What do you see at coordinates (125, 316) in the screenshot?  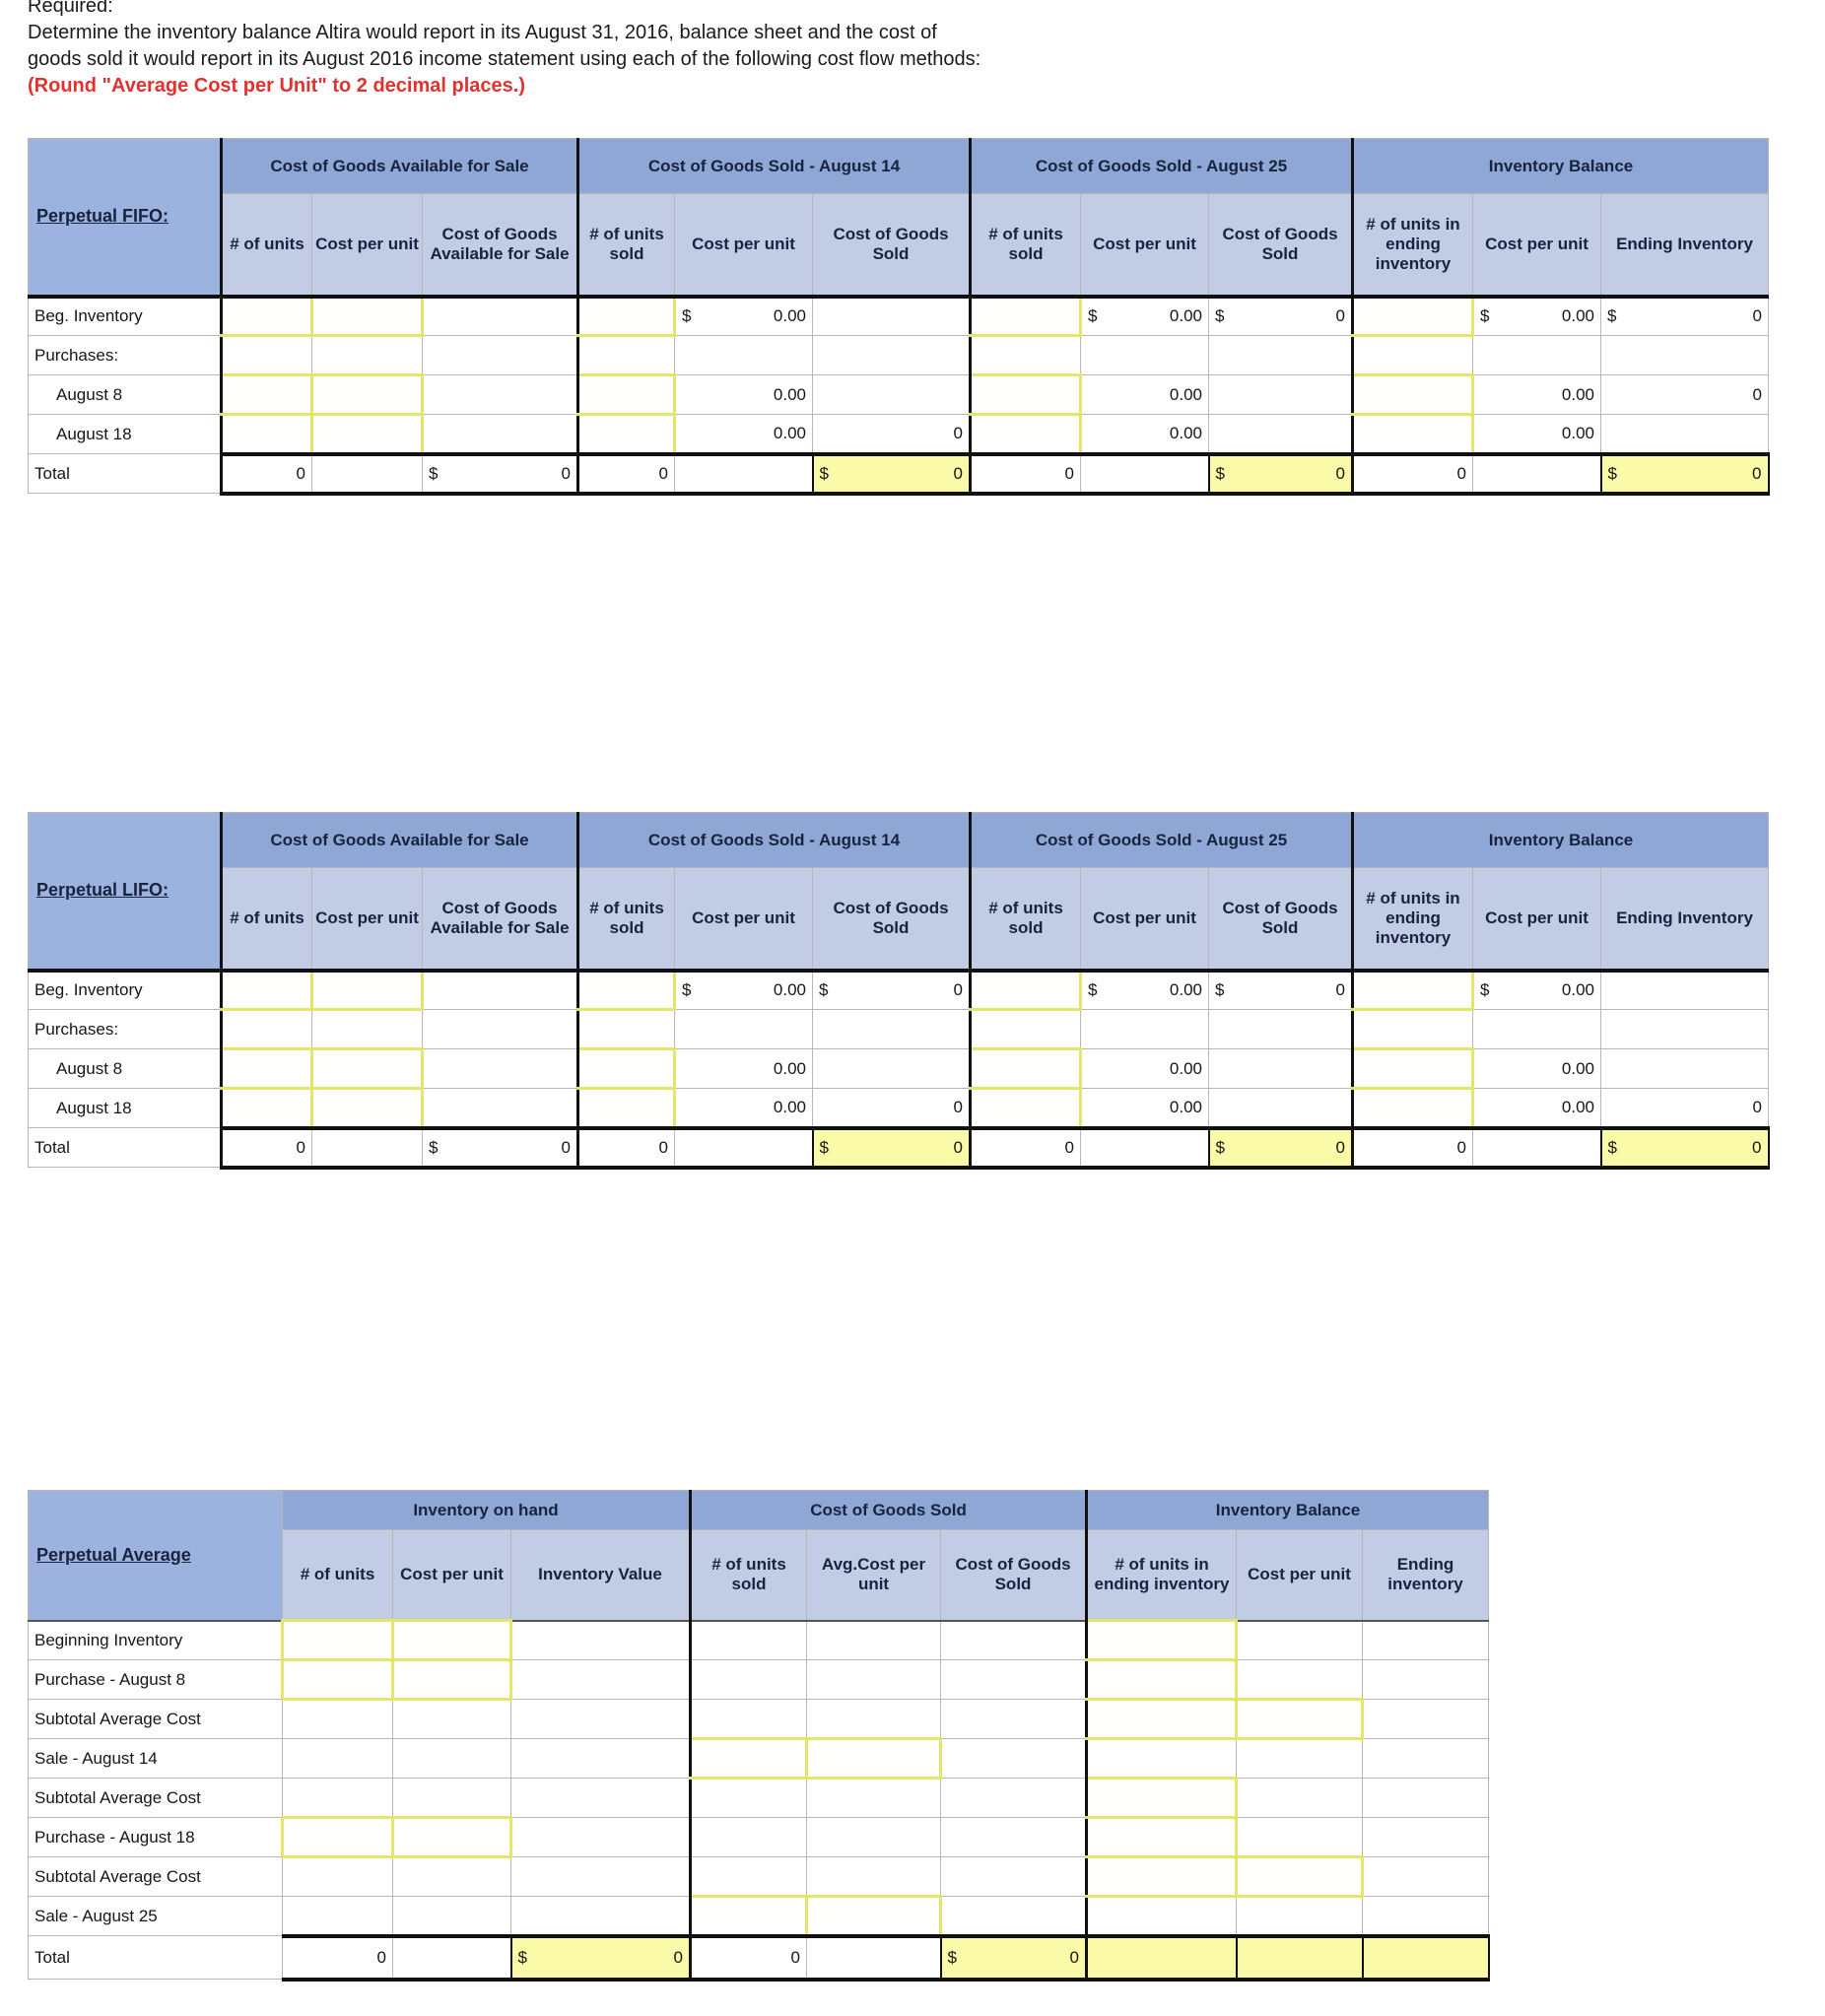 I see `row-label: Beg. Inventory` at bounding box center [125, 316].